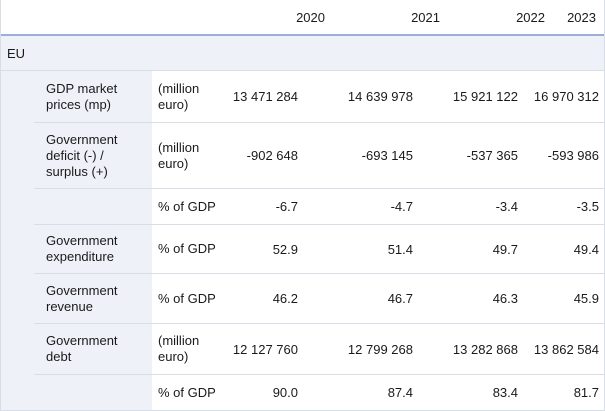 Image resolution: width=605 pixels, height=411 pixels. Describe the element at coordinates (272, 155) in the screenshot. I see `cell-value: -902 648` at that location.